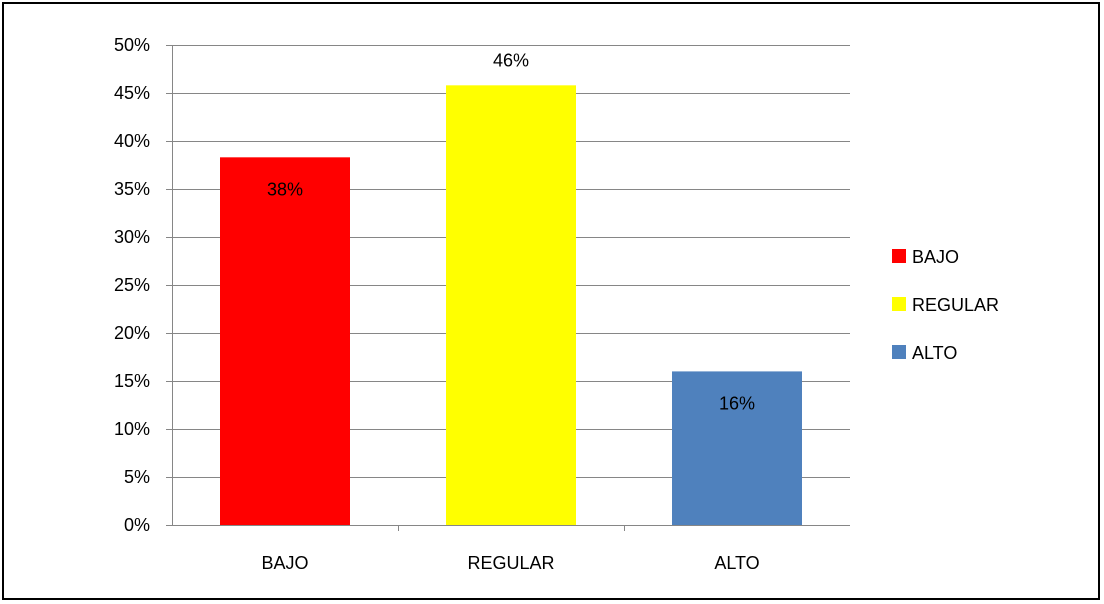  Describe the element at coordinates (285, 341) in the screenshot. I see `bar-bajo` at that location.